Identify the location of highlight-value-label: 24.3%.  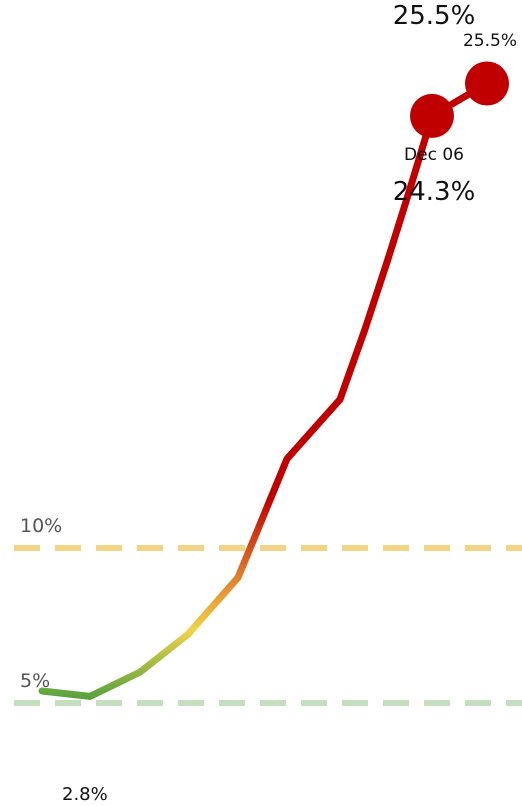
(434, 192).